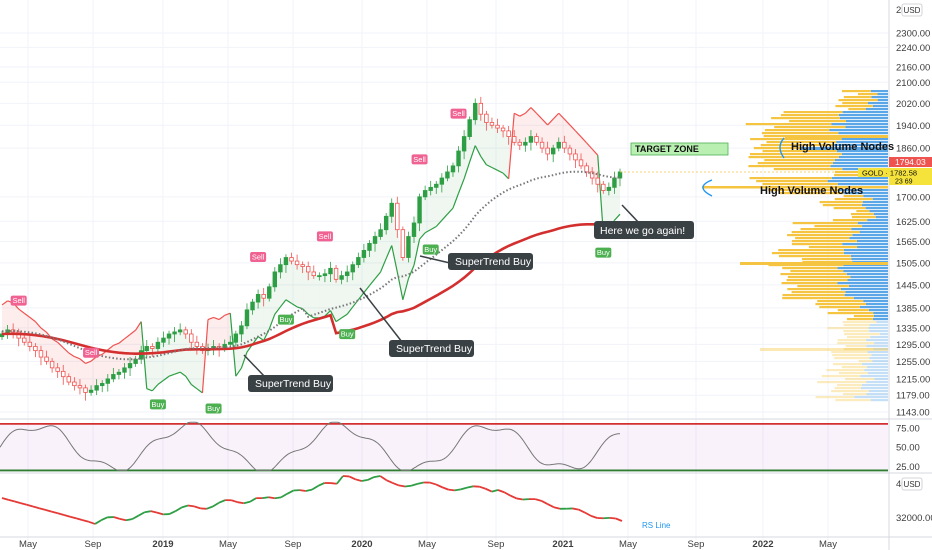  Describe the element at coordinates (679, 149) in the screenshot. I see `target-zone-box` at that location.